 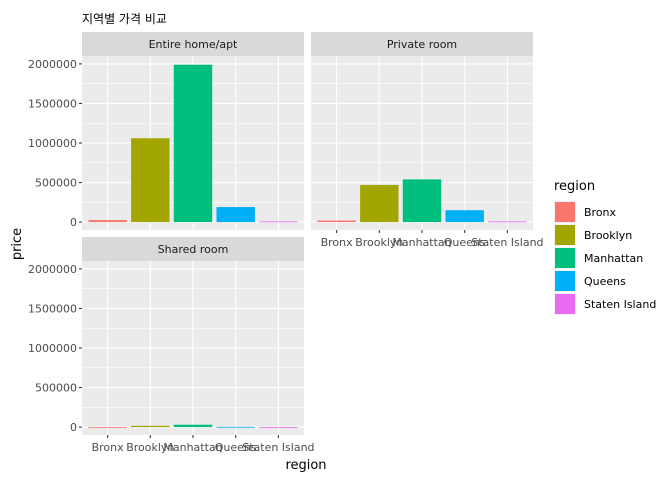 I want to click on facet-label-shared-room: Shared room, so click(x=193, y=249).